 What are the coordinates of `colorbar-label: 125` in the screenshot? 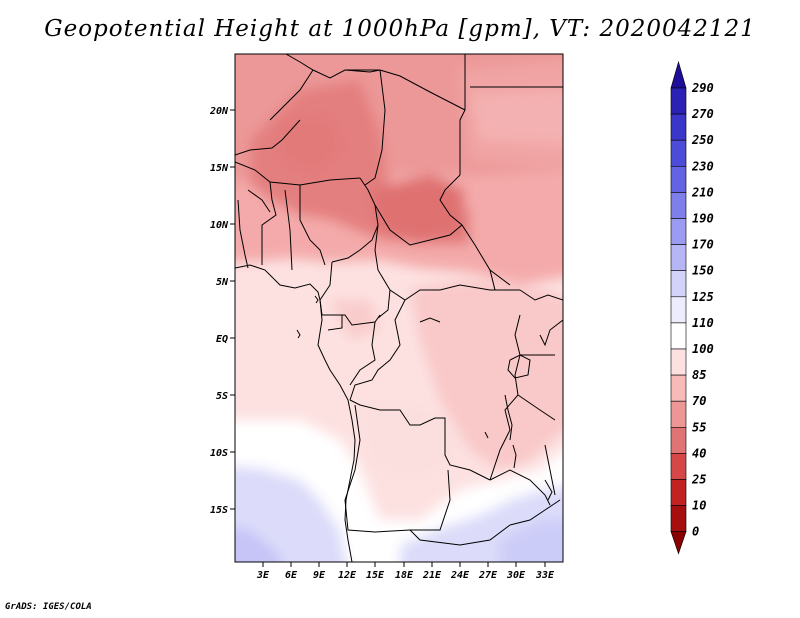 It's located at (703, 297).